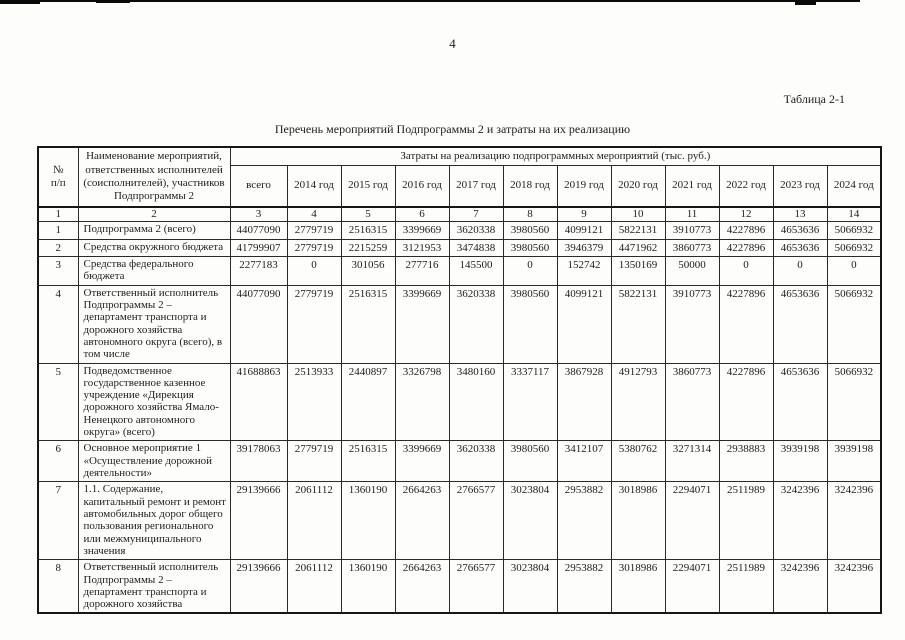  Describe the element at coordinates (368, 248) in the screenshot. I see `row-value: 2215259` at that location.